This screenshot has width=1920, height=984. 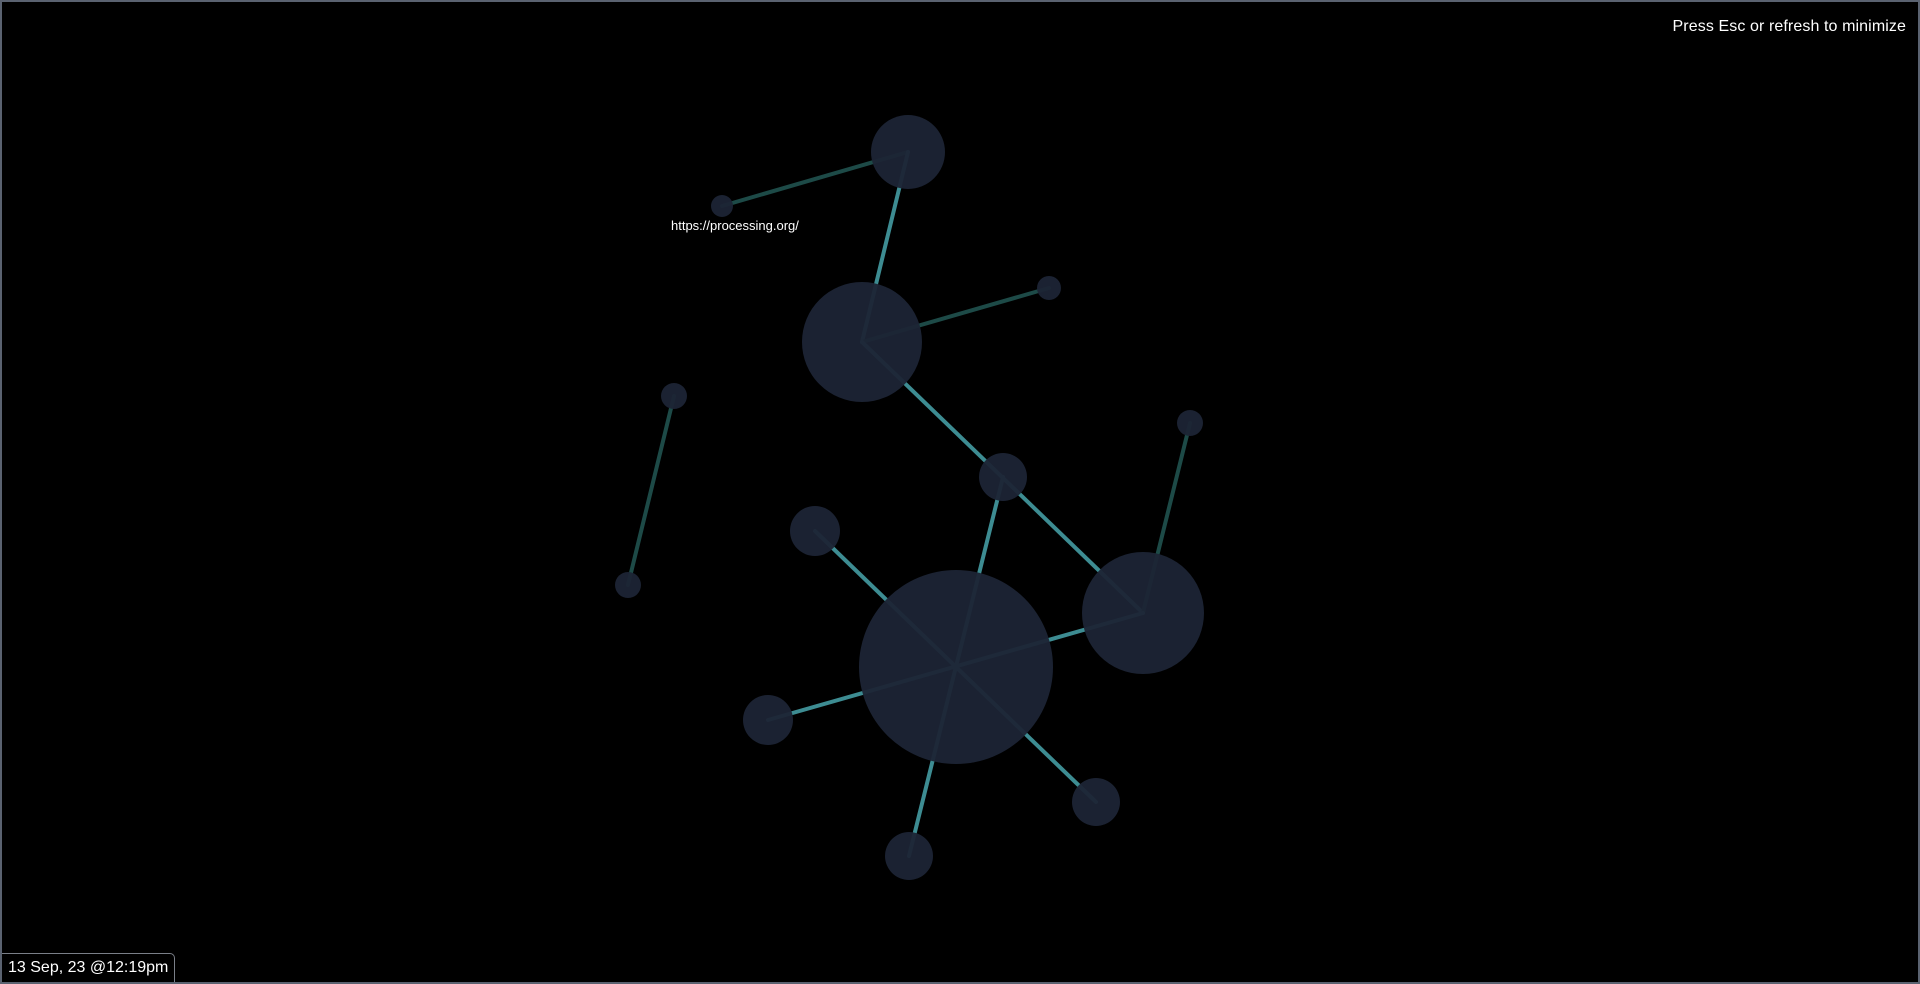 I want to click on graph-labels: https://processing.org/, so click(x=735, y=225).